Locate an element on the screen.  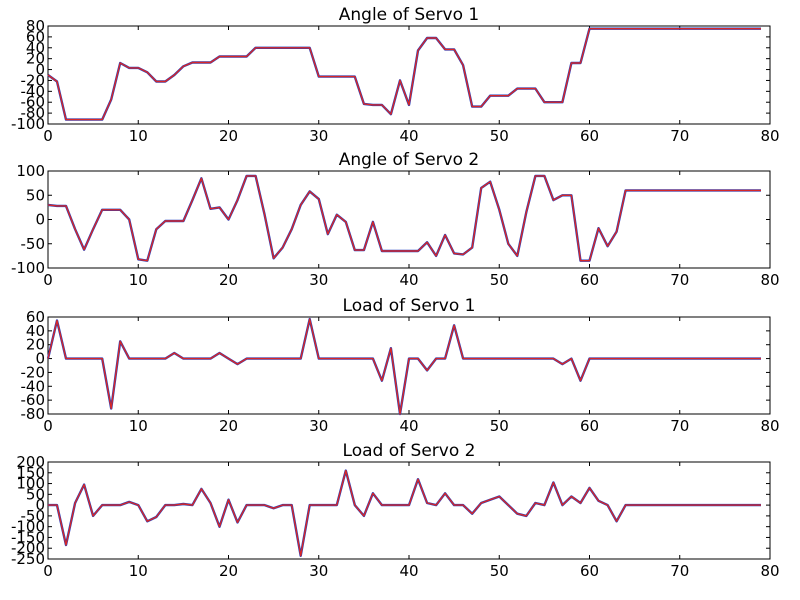
y-tick-label: -150 is located at coordinates (28, 537).